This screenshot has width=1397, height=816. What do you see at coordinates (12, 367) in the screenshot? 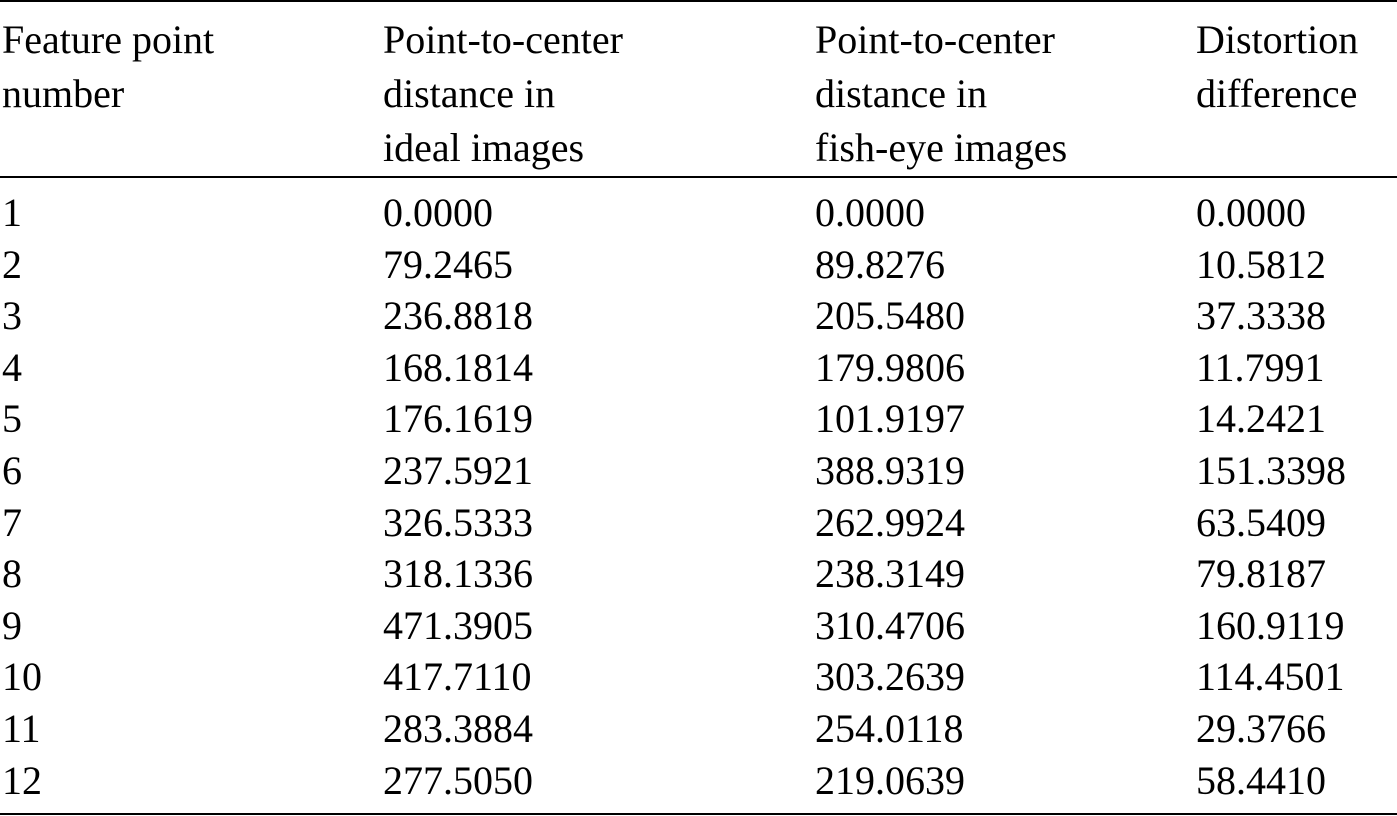
I see `cell-point-number: 4` at bounding box center [12, 367].